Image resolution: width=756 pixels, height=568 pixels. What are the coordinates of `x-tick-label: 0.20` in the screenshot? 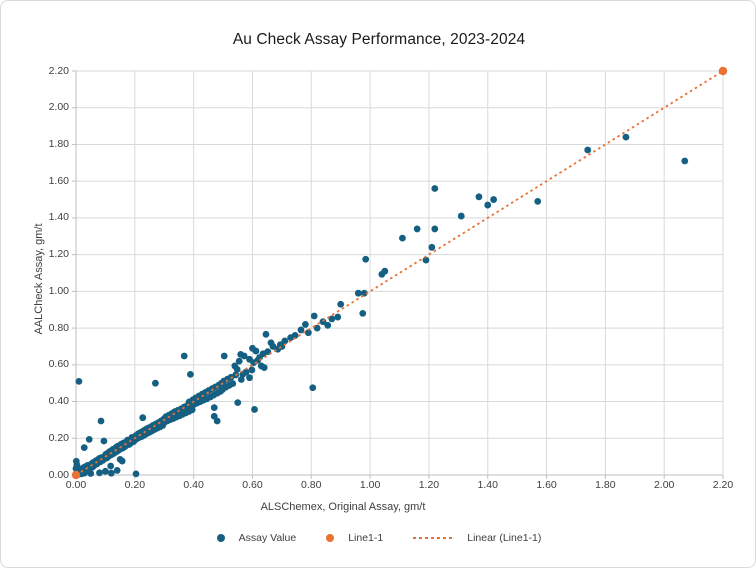 It's located at (135, 485).